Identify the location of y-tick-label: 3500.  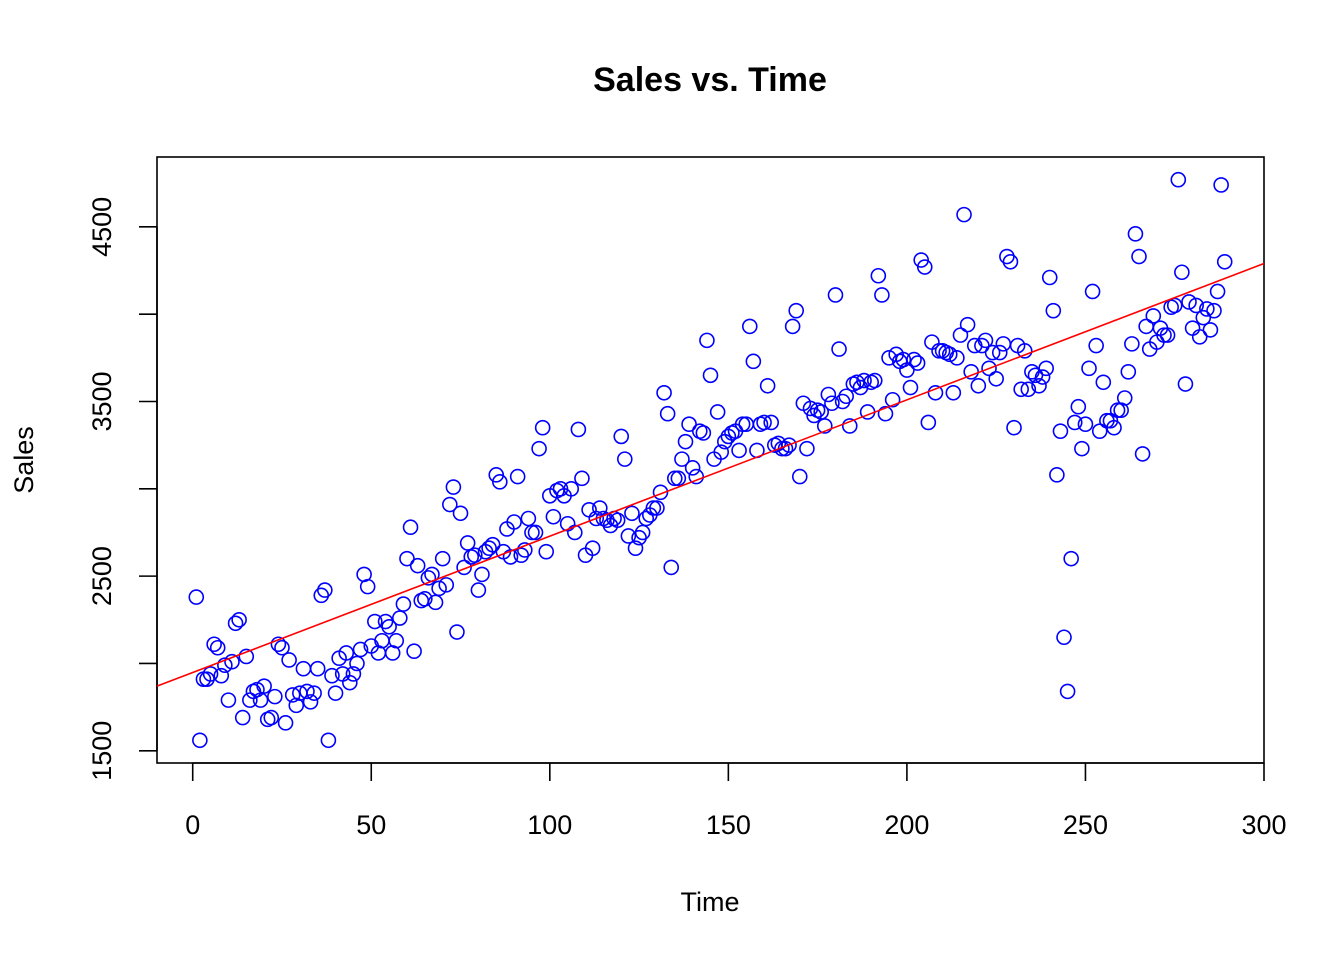
(102, 401).